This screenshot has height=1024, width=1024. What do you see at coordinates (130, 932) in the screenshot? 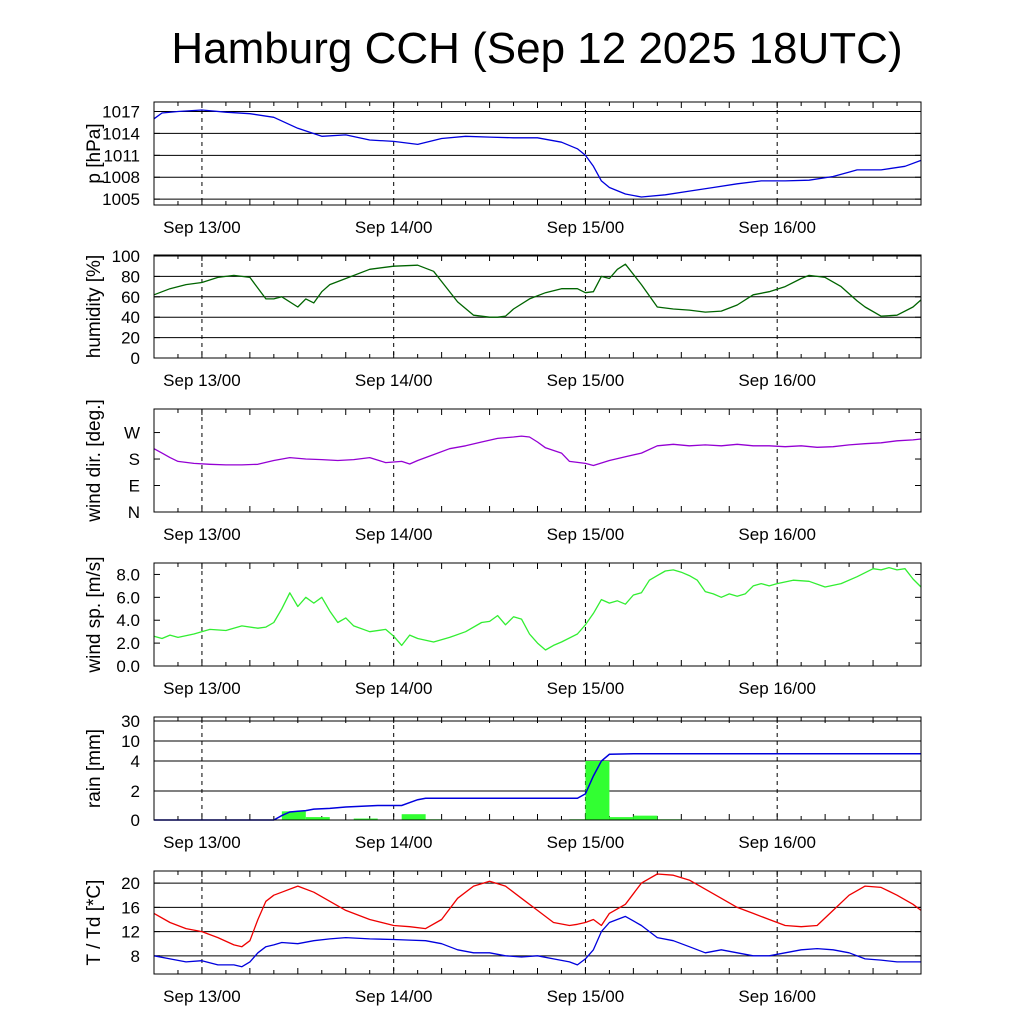
I see `y-tick-label: 12` at bounding box center [130, 932].